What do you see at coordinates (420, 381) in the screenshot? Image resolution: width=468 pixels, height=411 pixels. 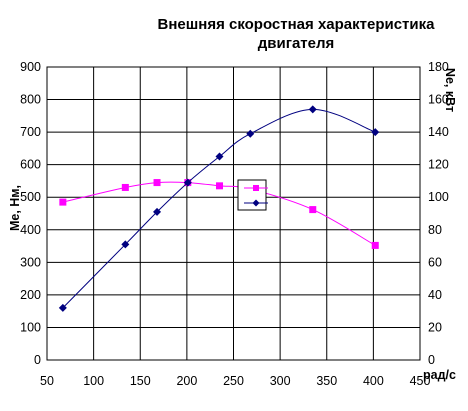 I see `x-tick-label: 450` at bounding box center [420, 381].